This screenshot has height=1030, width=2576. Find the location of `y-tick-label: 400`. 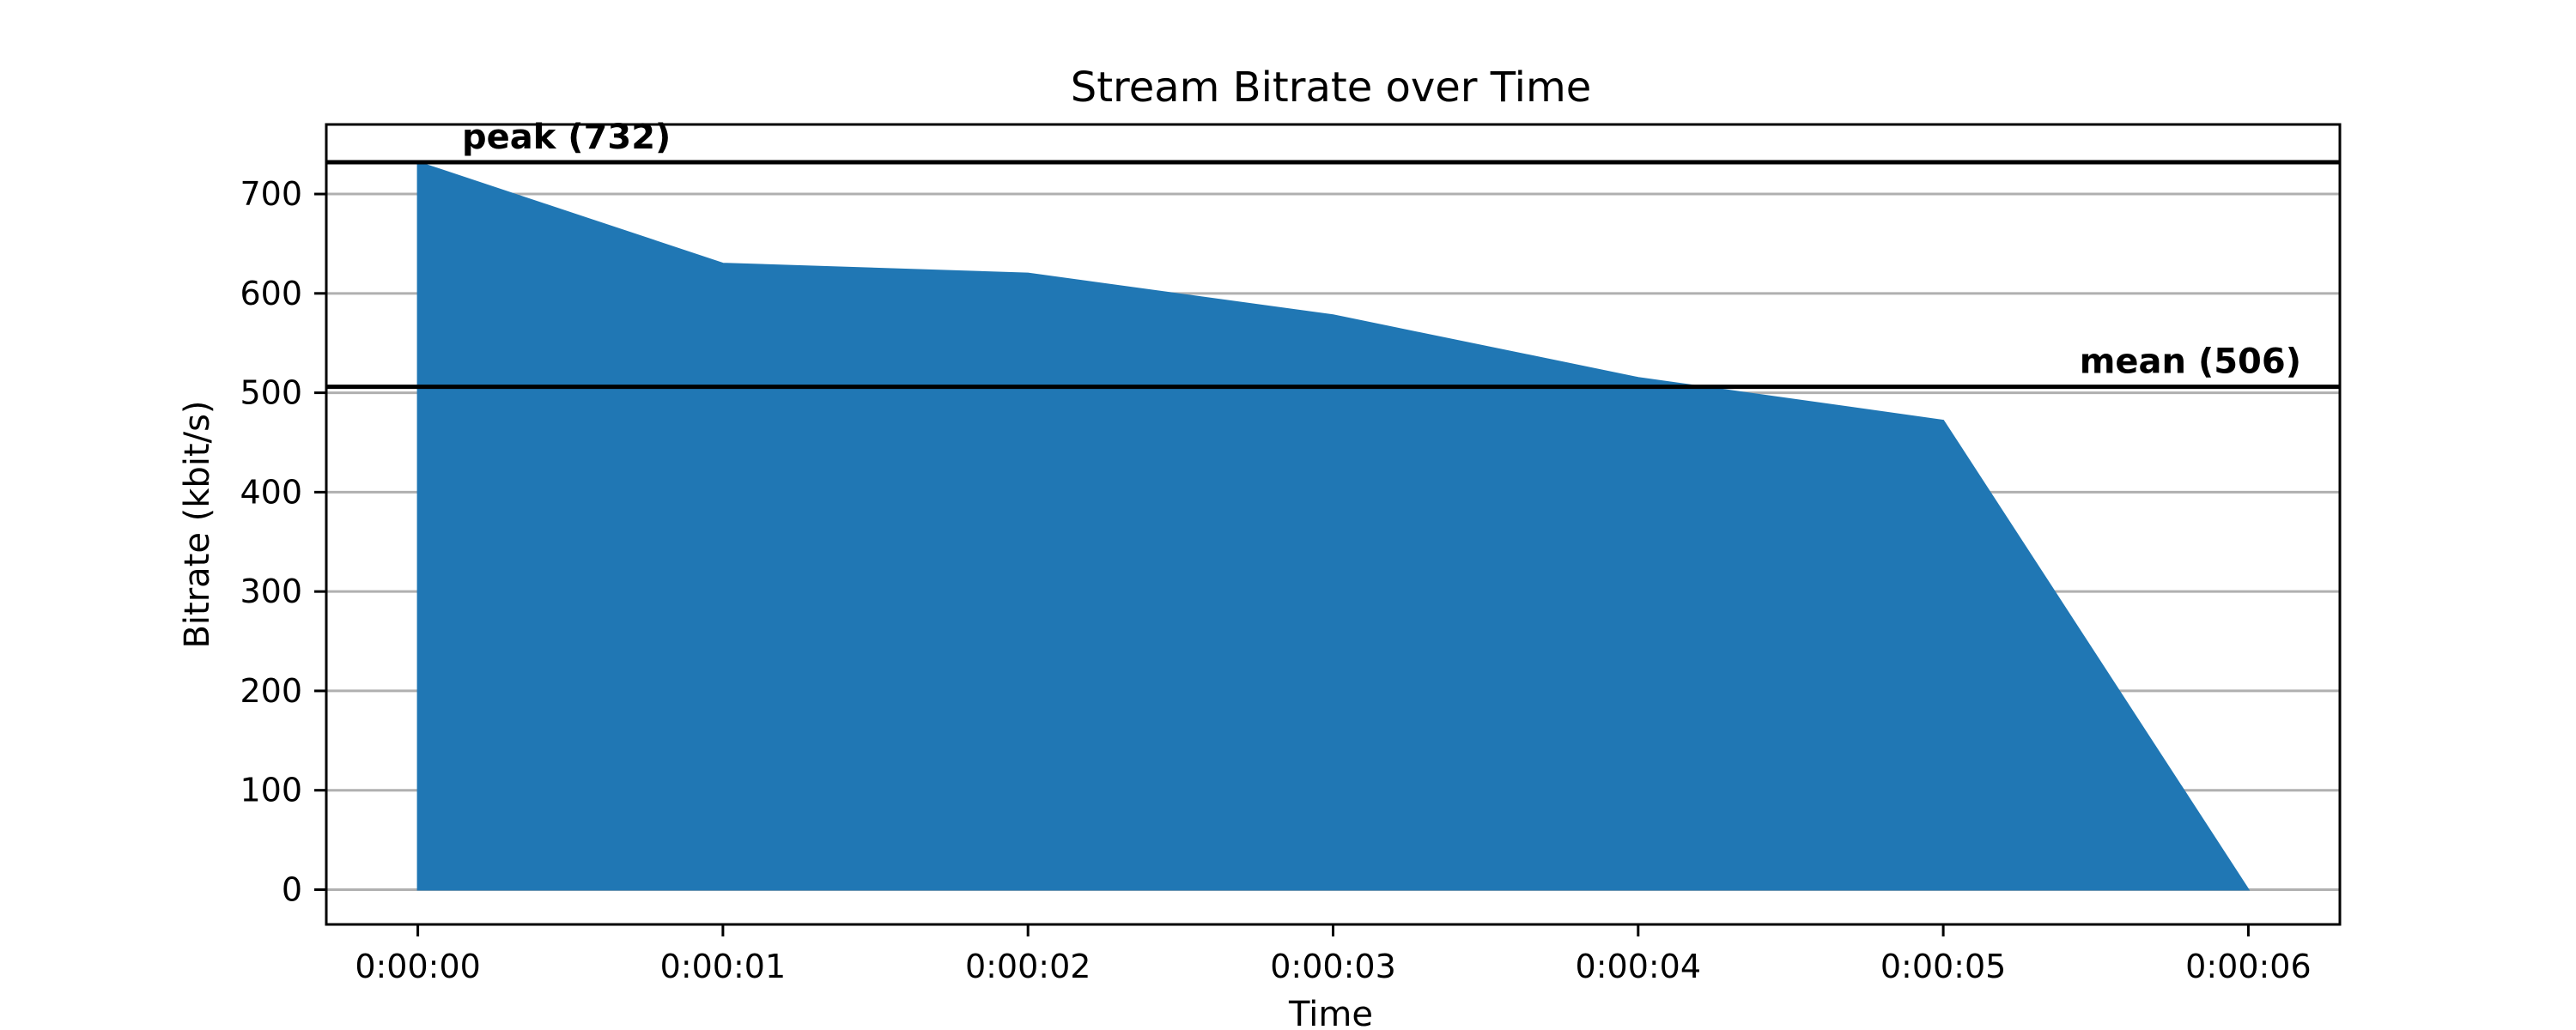

y-tick-label: 400 is located at coordinates (271, 492).